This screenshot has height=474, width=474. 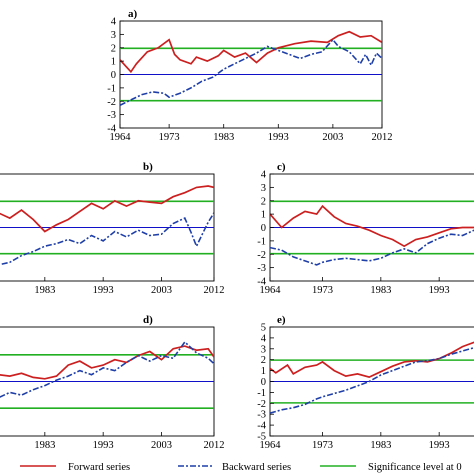 I want to click on y-tick-label: -5, so click(x=261, y=437).